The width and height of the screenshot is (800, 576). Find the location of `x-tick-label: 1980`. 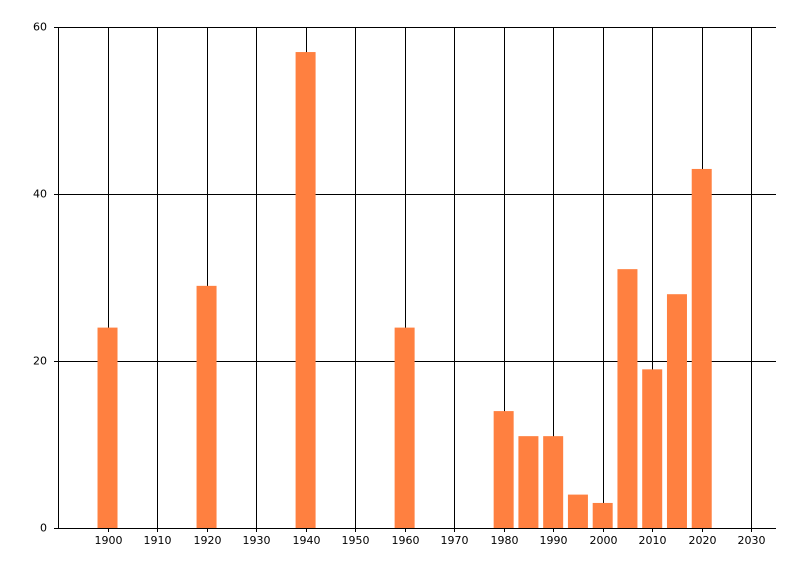

x-tick-label: 1980 is located at coordinates (505, 540).